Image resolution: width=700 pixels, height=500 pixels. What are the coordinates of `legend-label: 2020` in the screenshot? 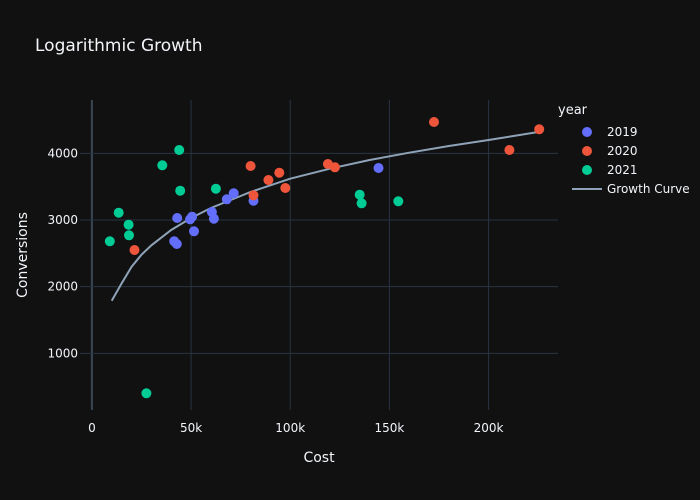 It's located at (622, 151).